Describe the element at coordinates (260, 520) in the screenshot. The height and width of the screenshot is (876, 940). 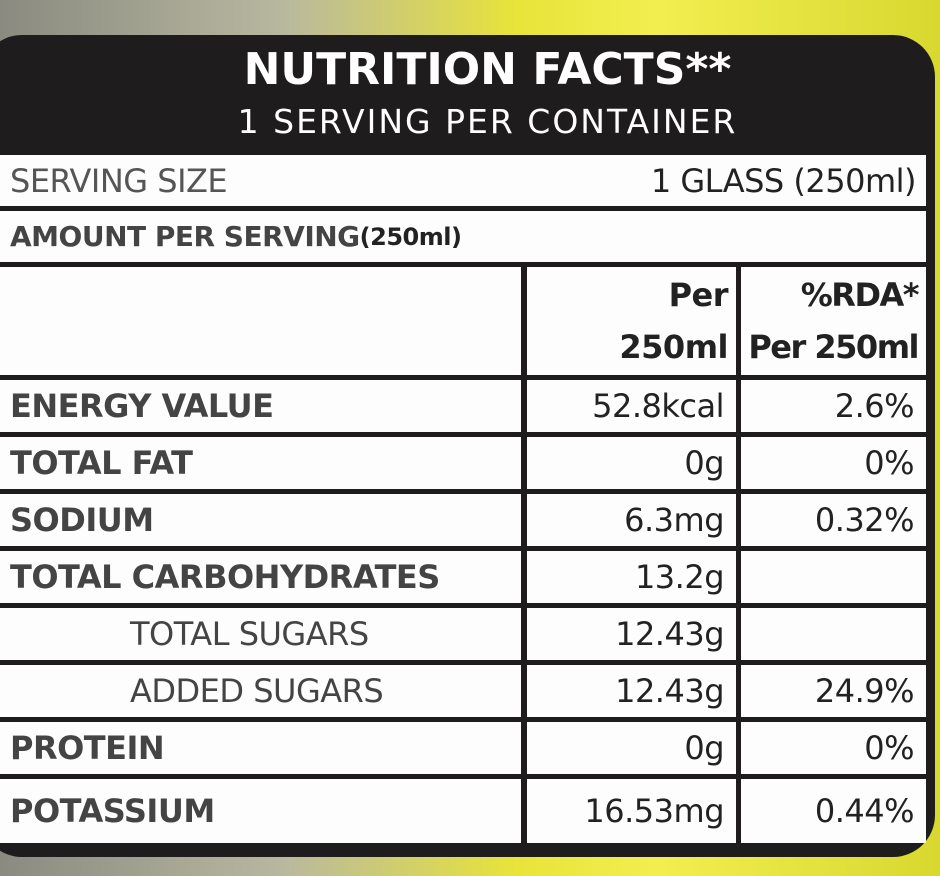
I see `nutrient-name: SODIUM` at that location.